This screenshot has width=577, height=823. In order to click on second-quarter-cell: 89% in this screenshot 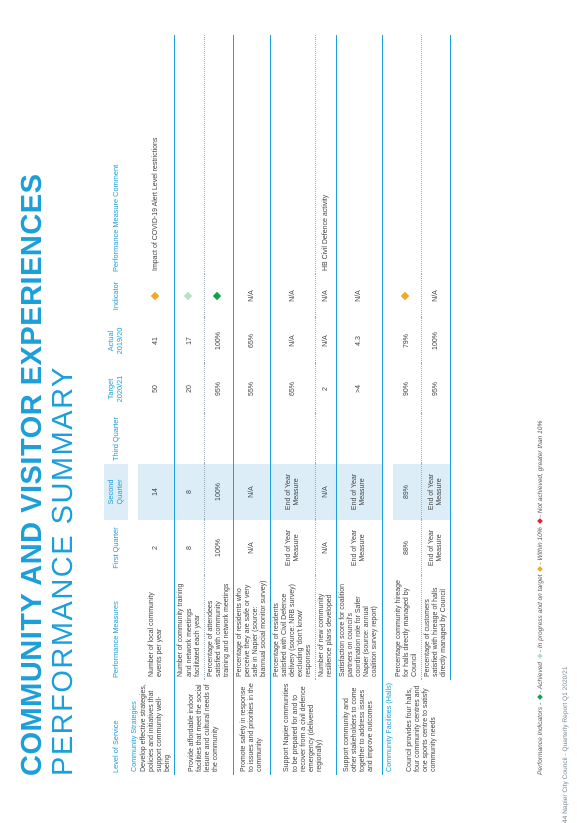, I will do `click(407, 492)`.